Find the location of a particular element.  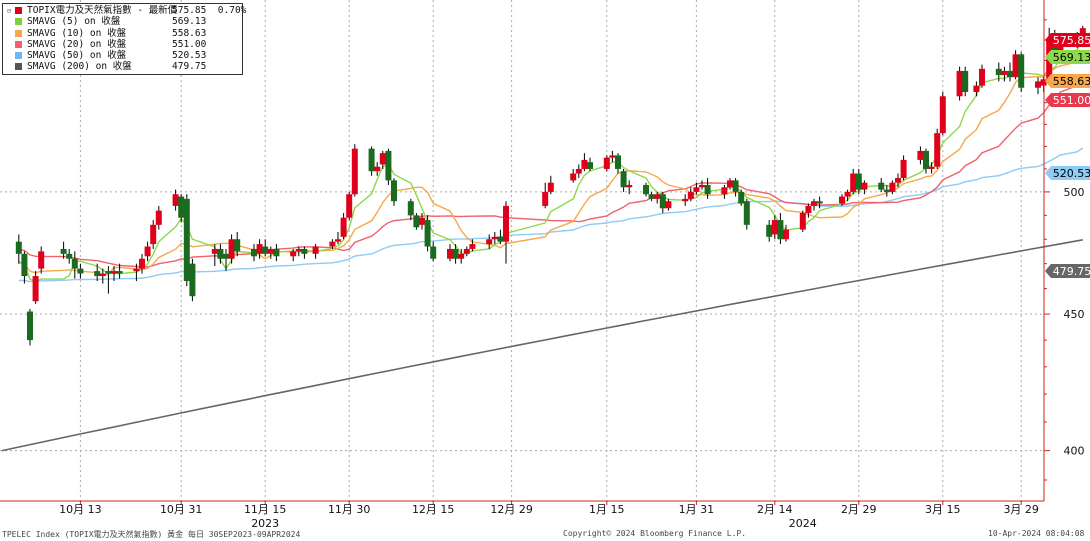

legend-value-sma5: 569.13 is located at coordinates (189, 22).